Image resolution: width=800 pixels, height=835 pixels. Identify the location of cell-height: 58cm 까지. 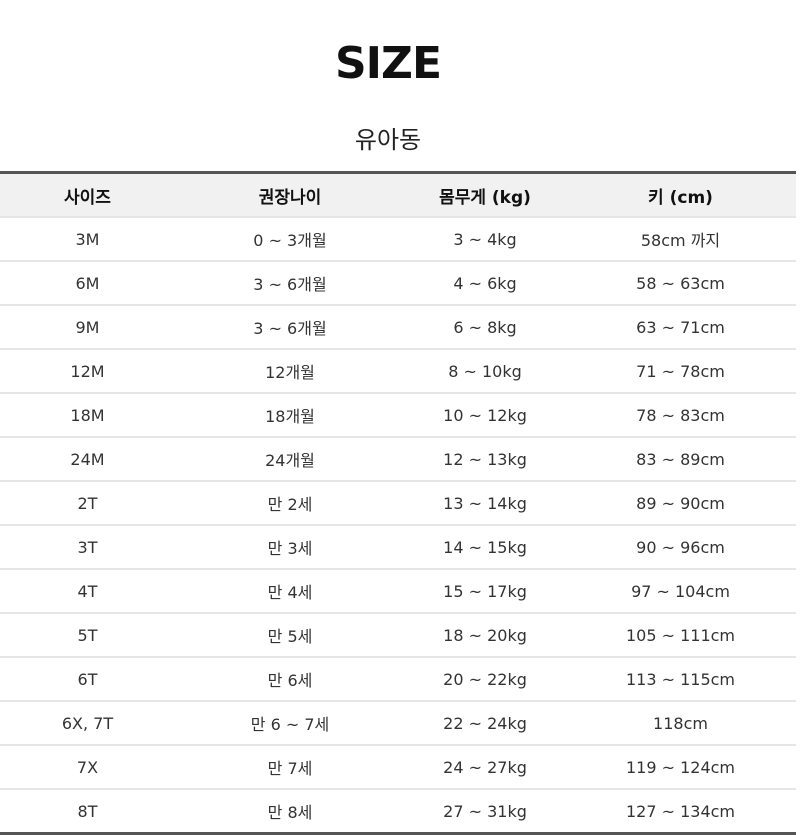
(680, 238).